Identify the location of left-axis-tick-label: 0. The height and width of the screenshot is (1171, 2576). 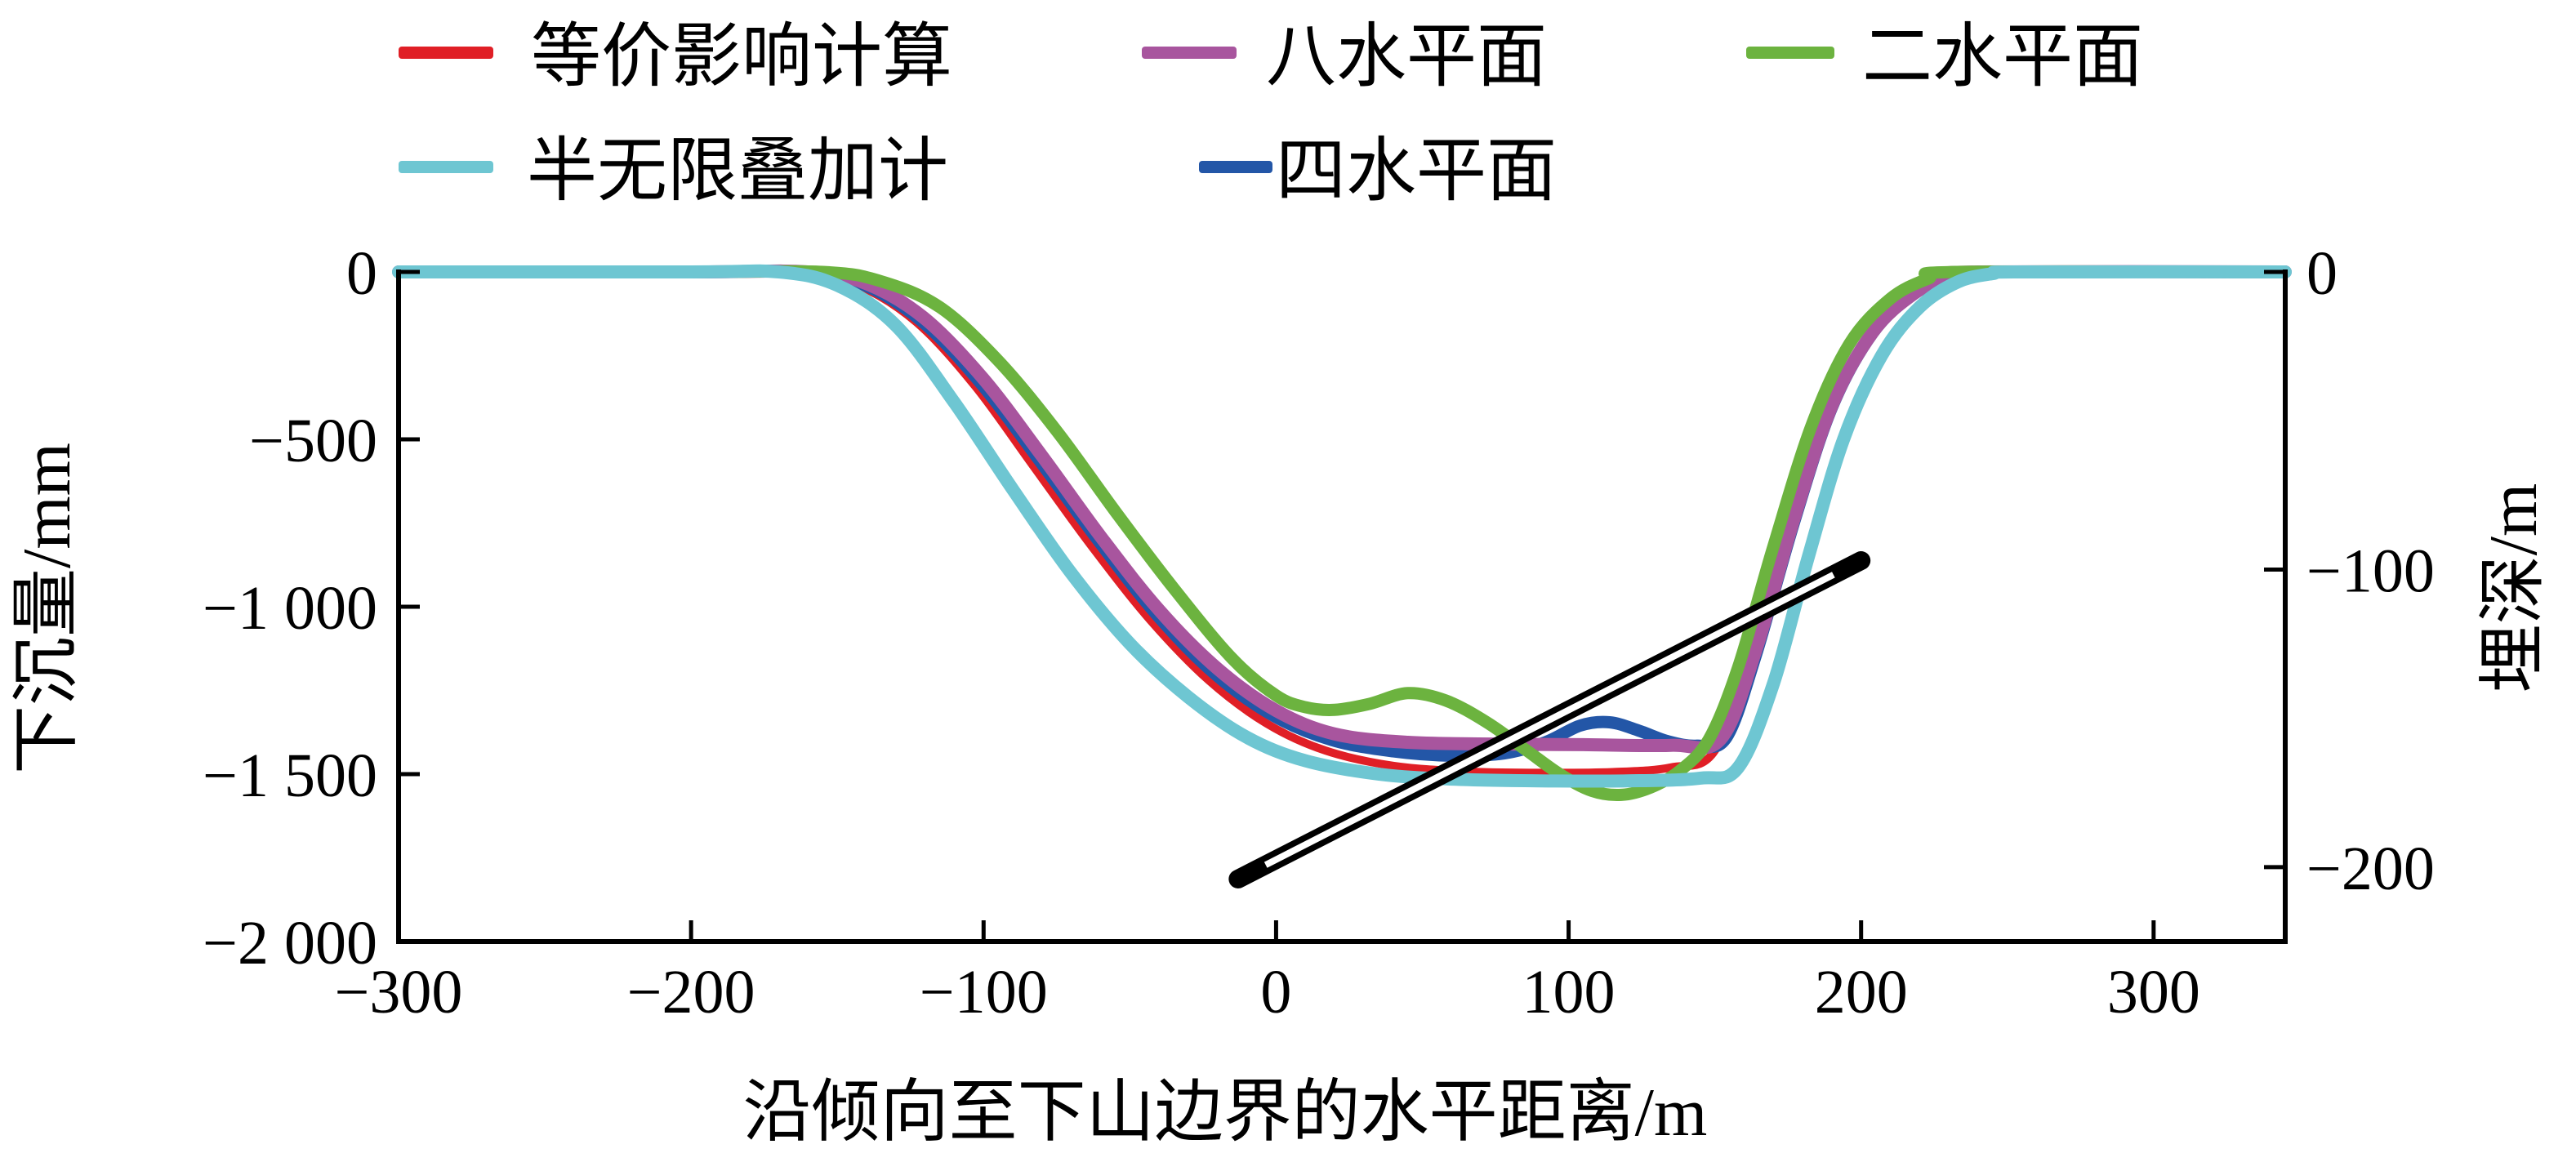
(361, 273).